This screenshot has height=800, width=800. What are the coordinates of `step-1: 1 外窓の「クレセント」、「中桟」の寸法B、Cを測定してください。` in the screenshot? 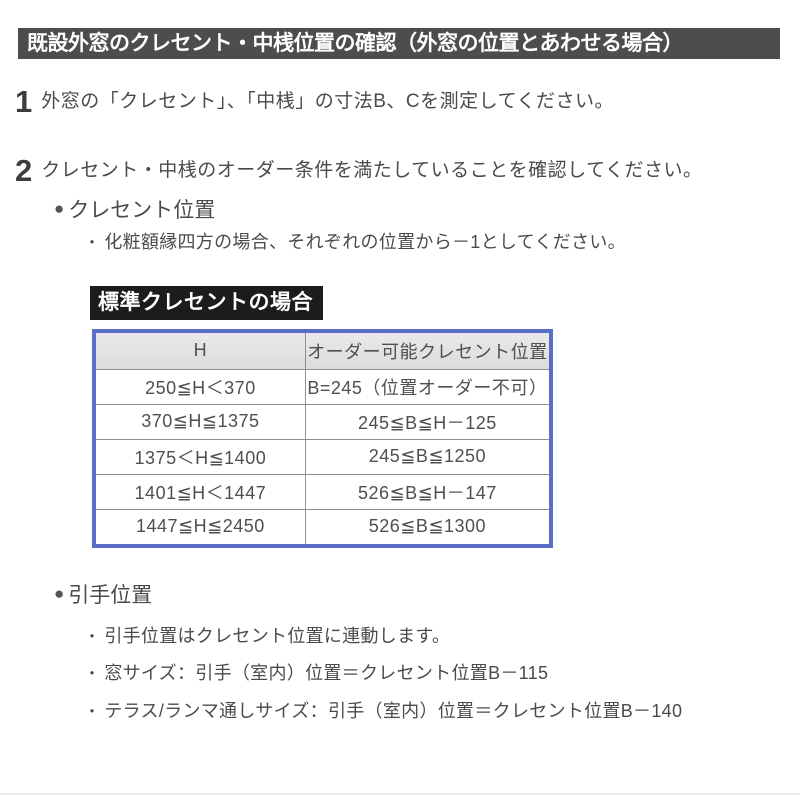 It's located at (314, 101).